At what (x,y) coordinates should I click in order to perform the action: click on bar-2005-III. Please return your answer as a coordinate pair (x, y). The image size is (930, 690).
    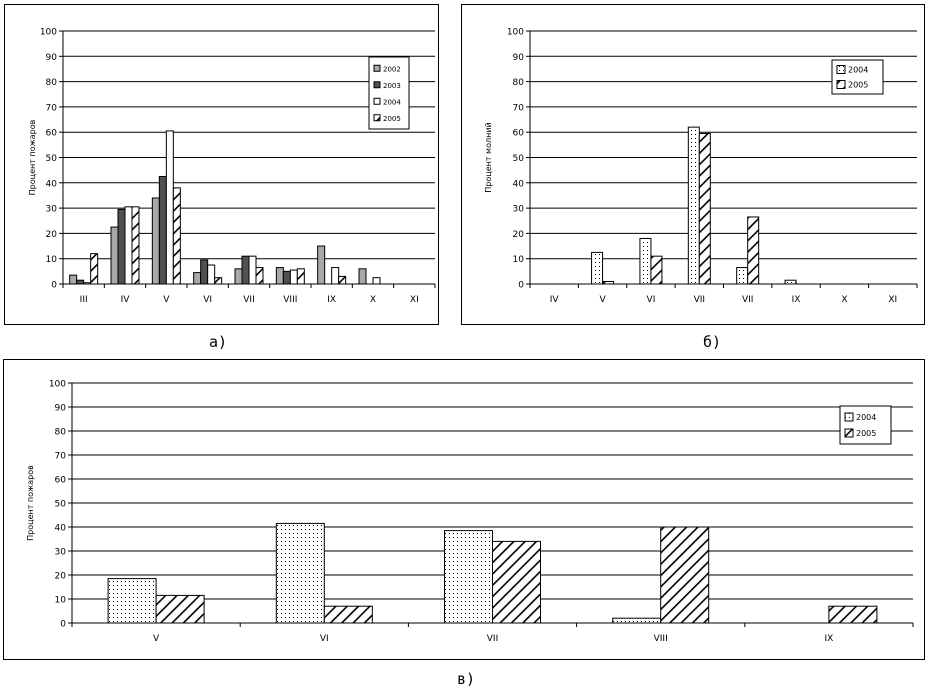
    Looking at the image, I should click on (94, 269).